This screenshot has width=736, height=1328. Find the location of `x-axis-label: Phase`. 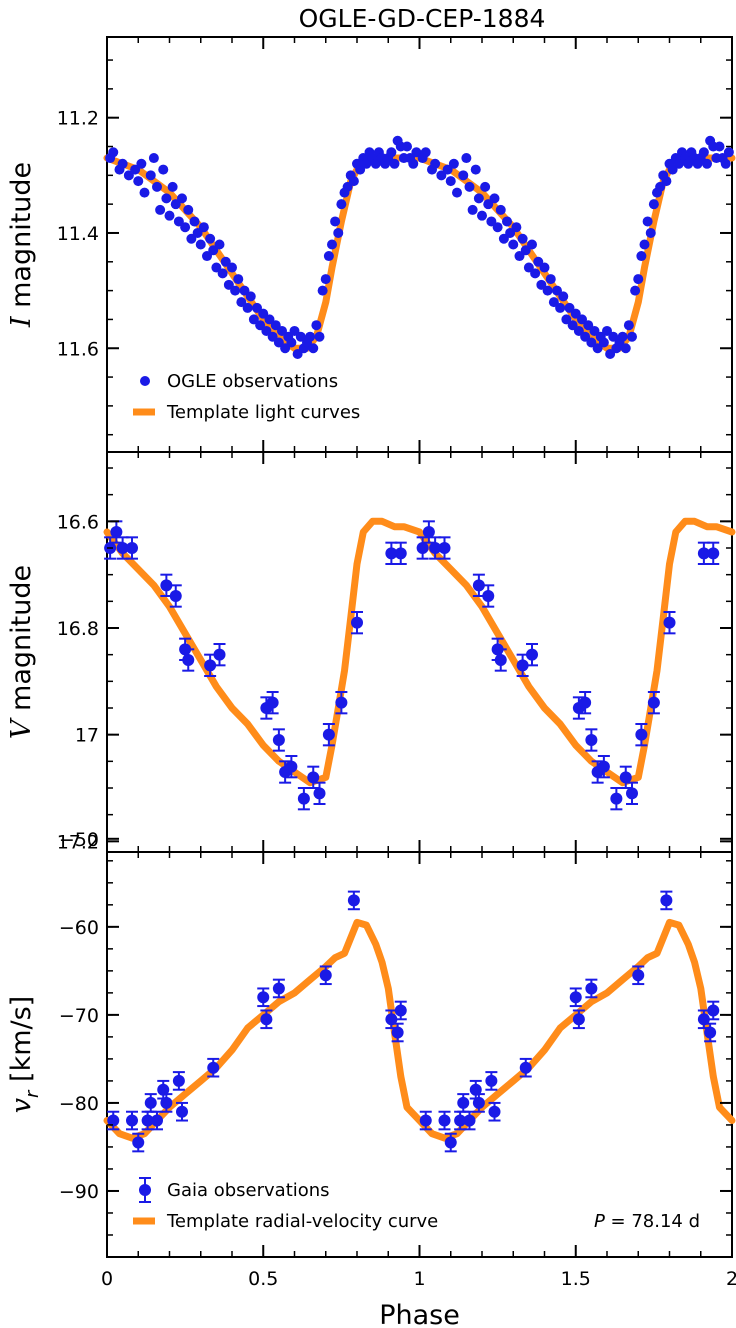

x-axis-label: Phase is located at coordinates (419, 1314).